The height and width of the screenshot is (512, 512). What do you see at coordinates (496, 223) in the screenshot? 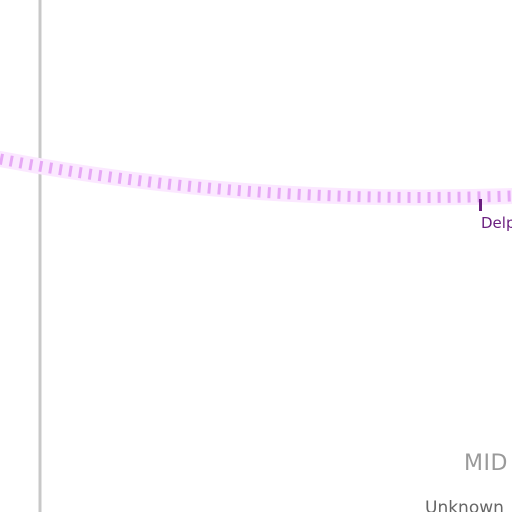
I see `station-label: Delp` at bounding box center [496, 223].